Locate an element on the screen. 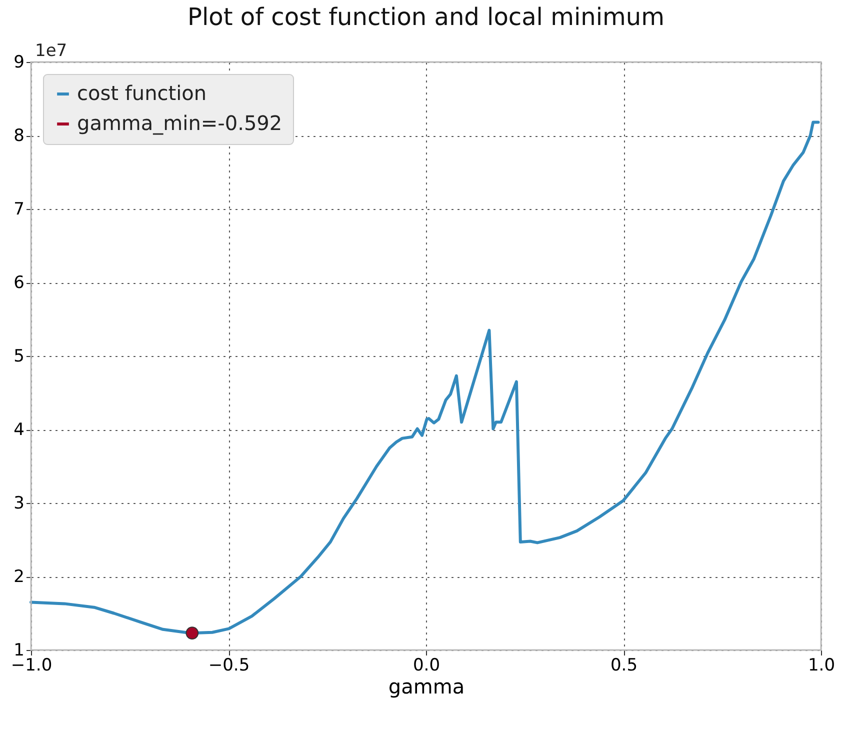  x-tick-label: −0.5 is located at coordinates (229, 666).